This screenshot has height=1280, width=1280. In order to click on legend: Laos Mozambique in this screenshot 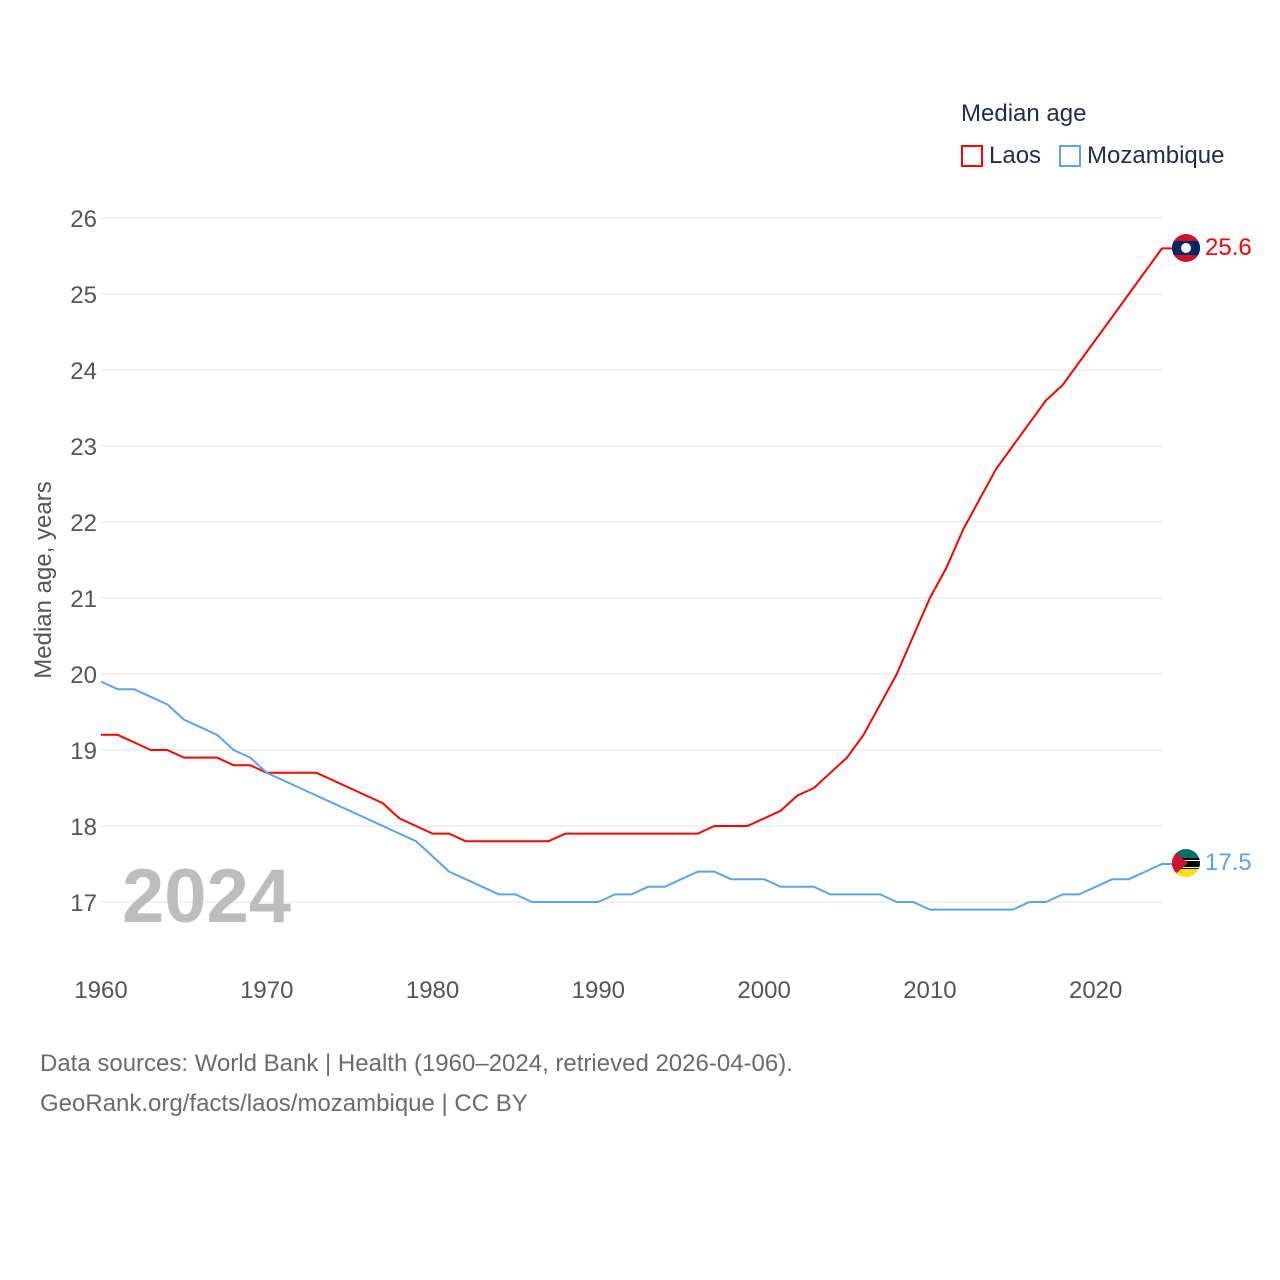, I will do `click(1092, 156)`.